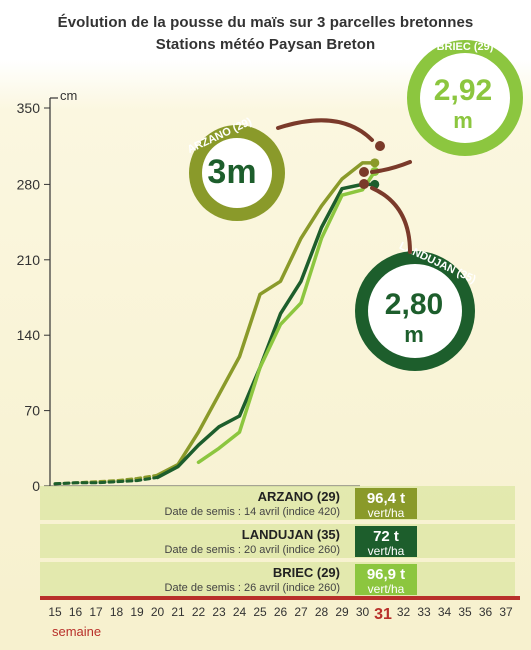 This screenshot has width=531, height=650. I want to click on x-axis-label: semaine, so click(76, 631).